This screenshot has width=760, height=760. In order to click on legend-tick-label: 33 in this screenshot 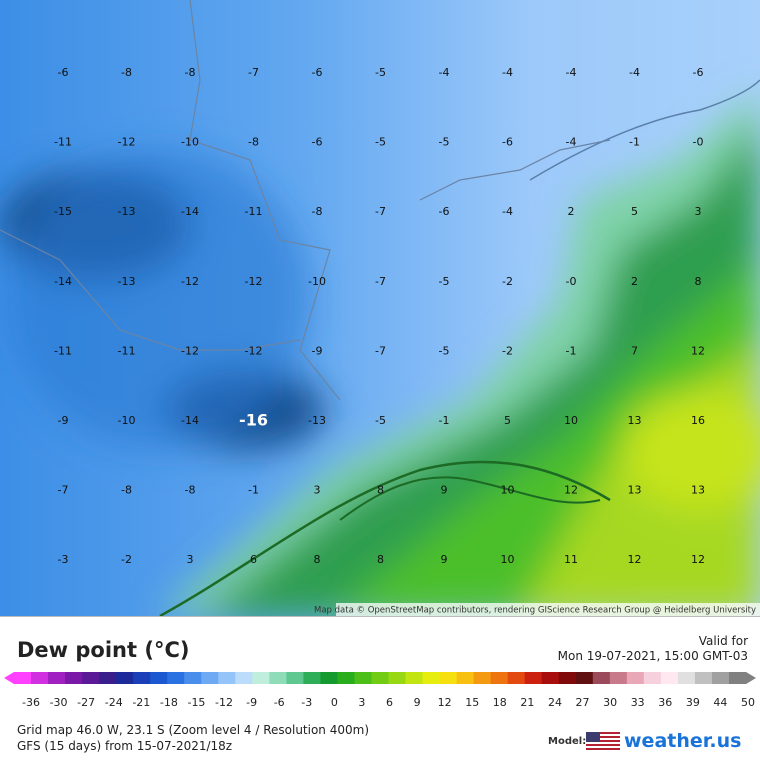, I will do `click(638, 702)`.